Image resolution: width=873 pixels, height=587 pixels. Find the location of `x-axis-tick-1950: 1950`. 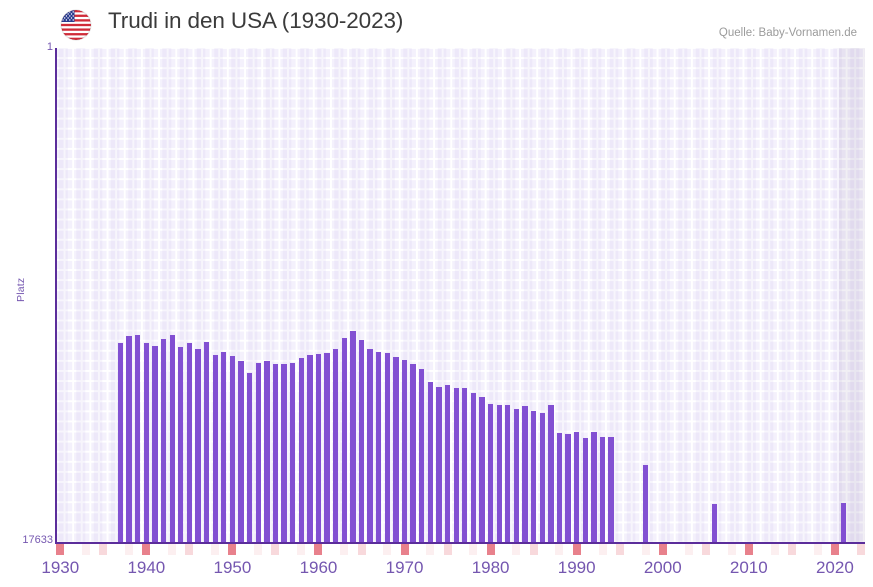

x-axis-tick-1950: 1950 is located at coordinates (232, 567).